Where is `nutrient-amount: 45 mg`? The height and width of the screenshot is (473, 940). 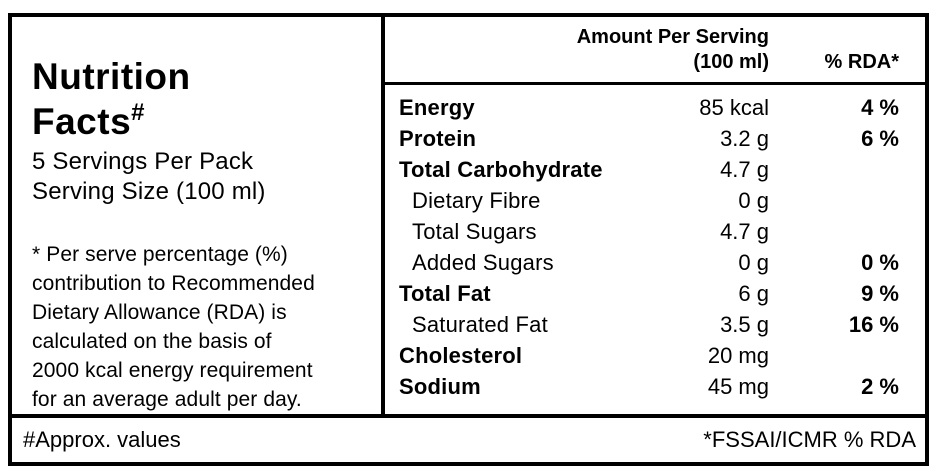 nutrient-amount: 45 mg is located at coordinates (738, 386).